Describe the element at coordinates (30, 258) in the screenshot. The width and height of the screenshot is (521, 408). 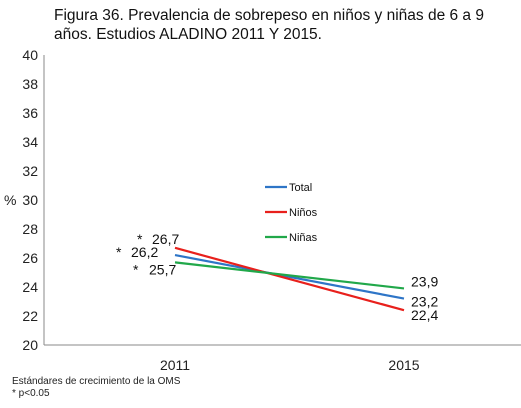
I see `y-tick-label: 26` at that location.